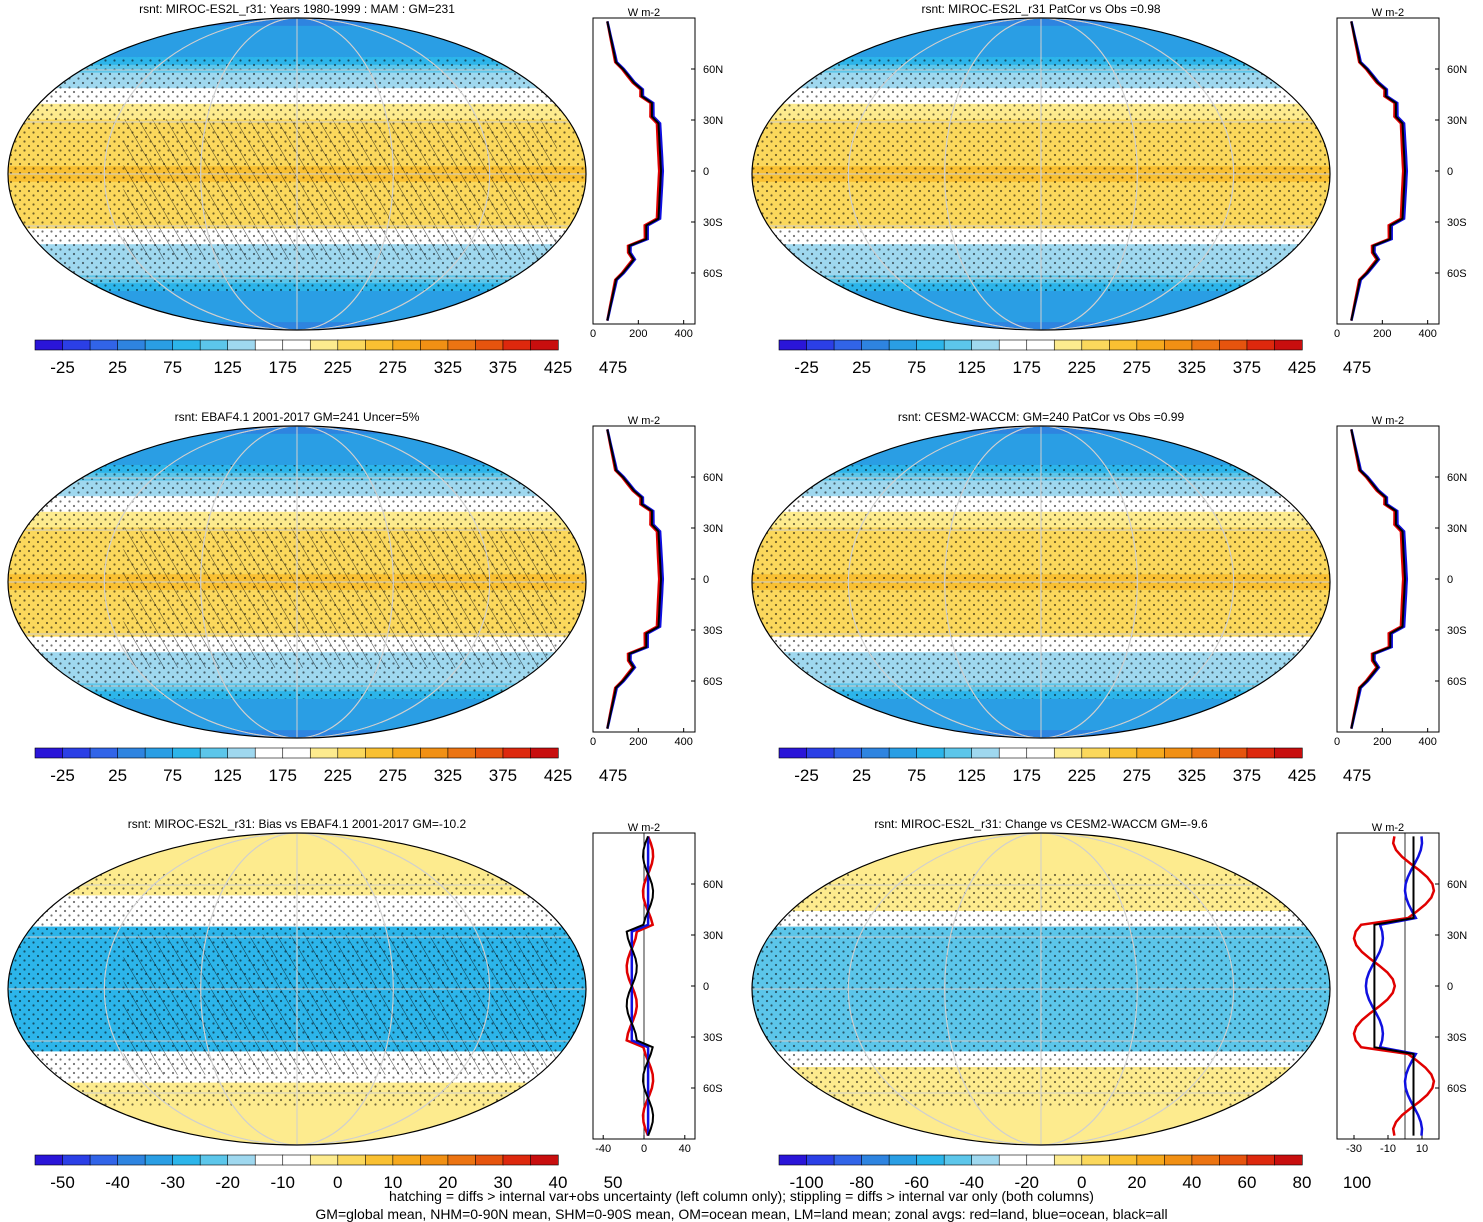  I want to click on zonal-y-label: 30S, so click(713, 631).